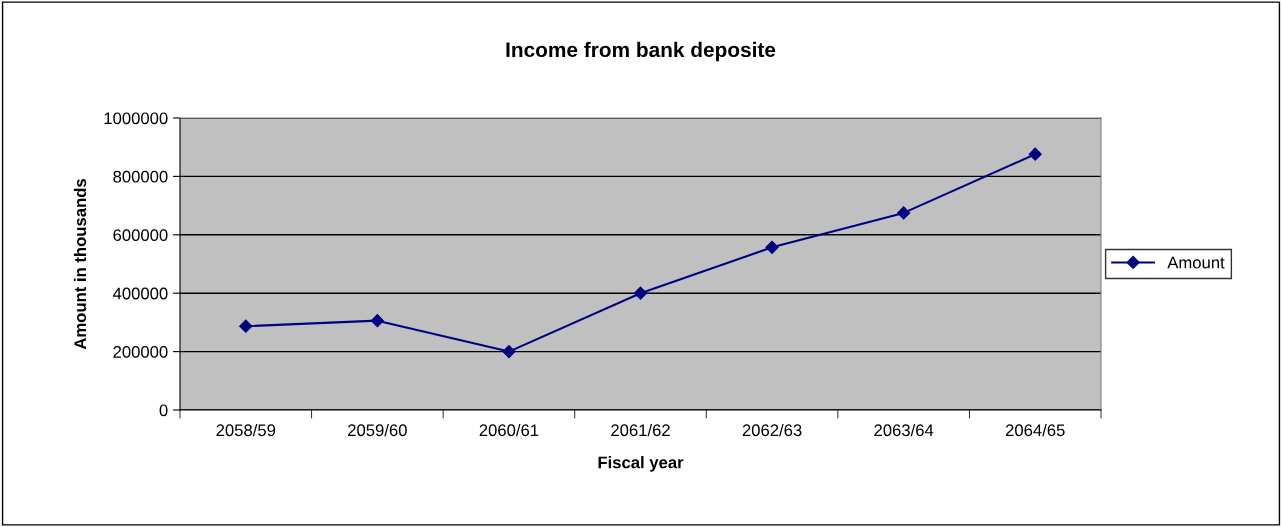 This screenshot has width=1282, height=527. I want to click on x-tick-label: 2064/65, so click(1035, 430).